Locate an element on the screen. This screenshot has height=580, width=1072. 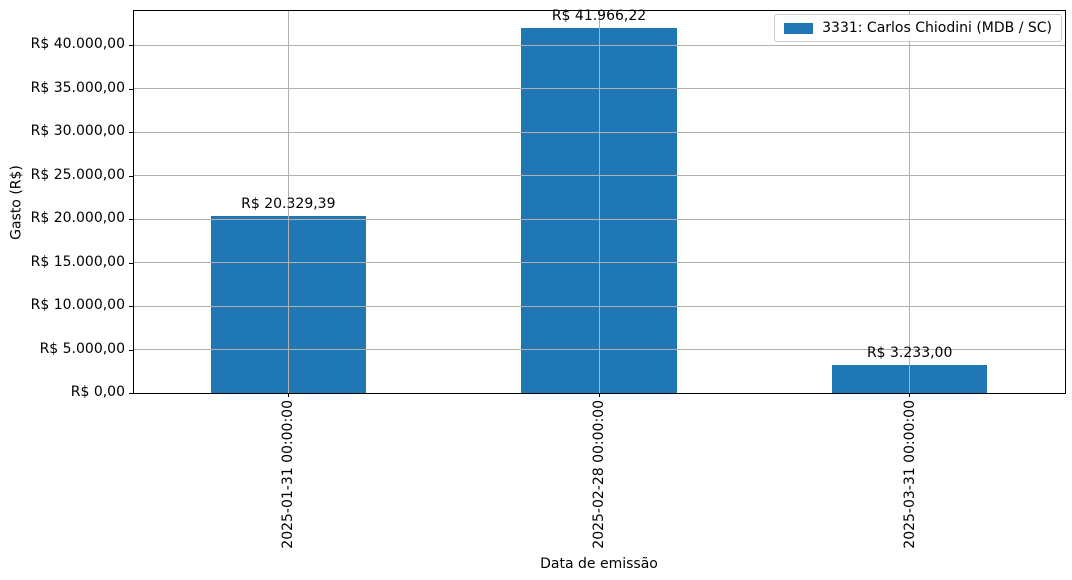
y-tick-label: R$ 30.000,00 is located at coordinates (77, 131).